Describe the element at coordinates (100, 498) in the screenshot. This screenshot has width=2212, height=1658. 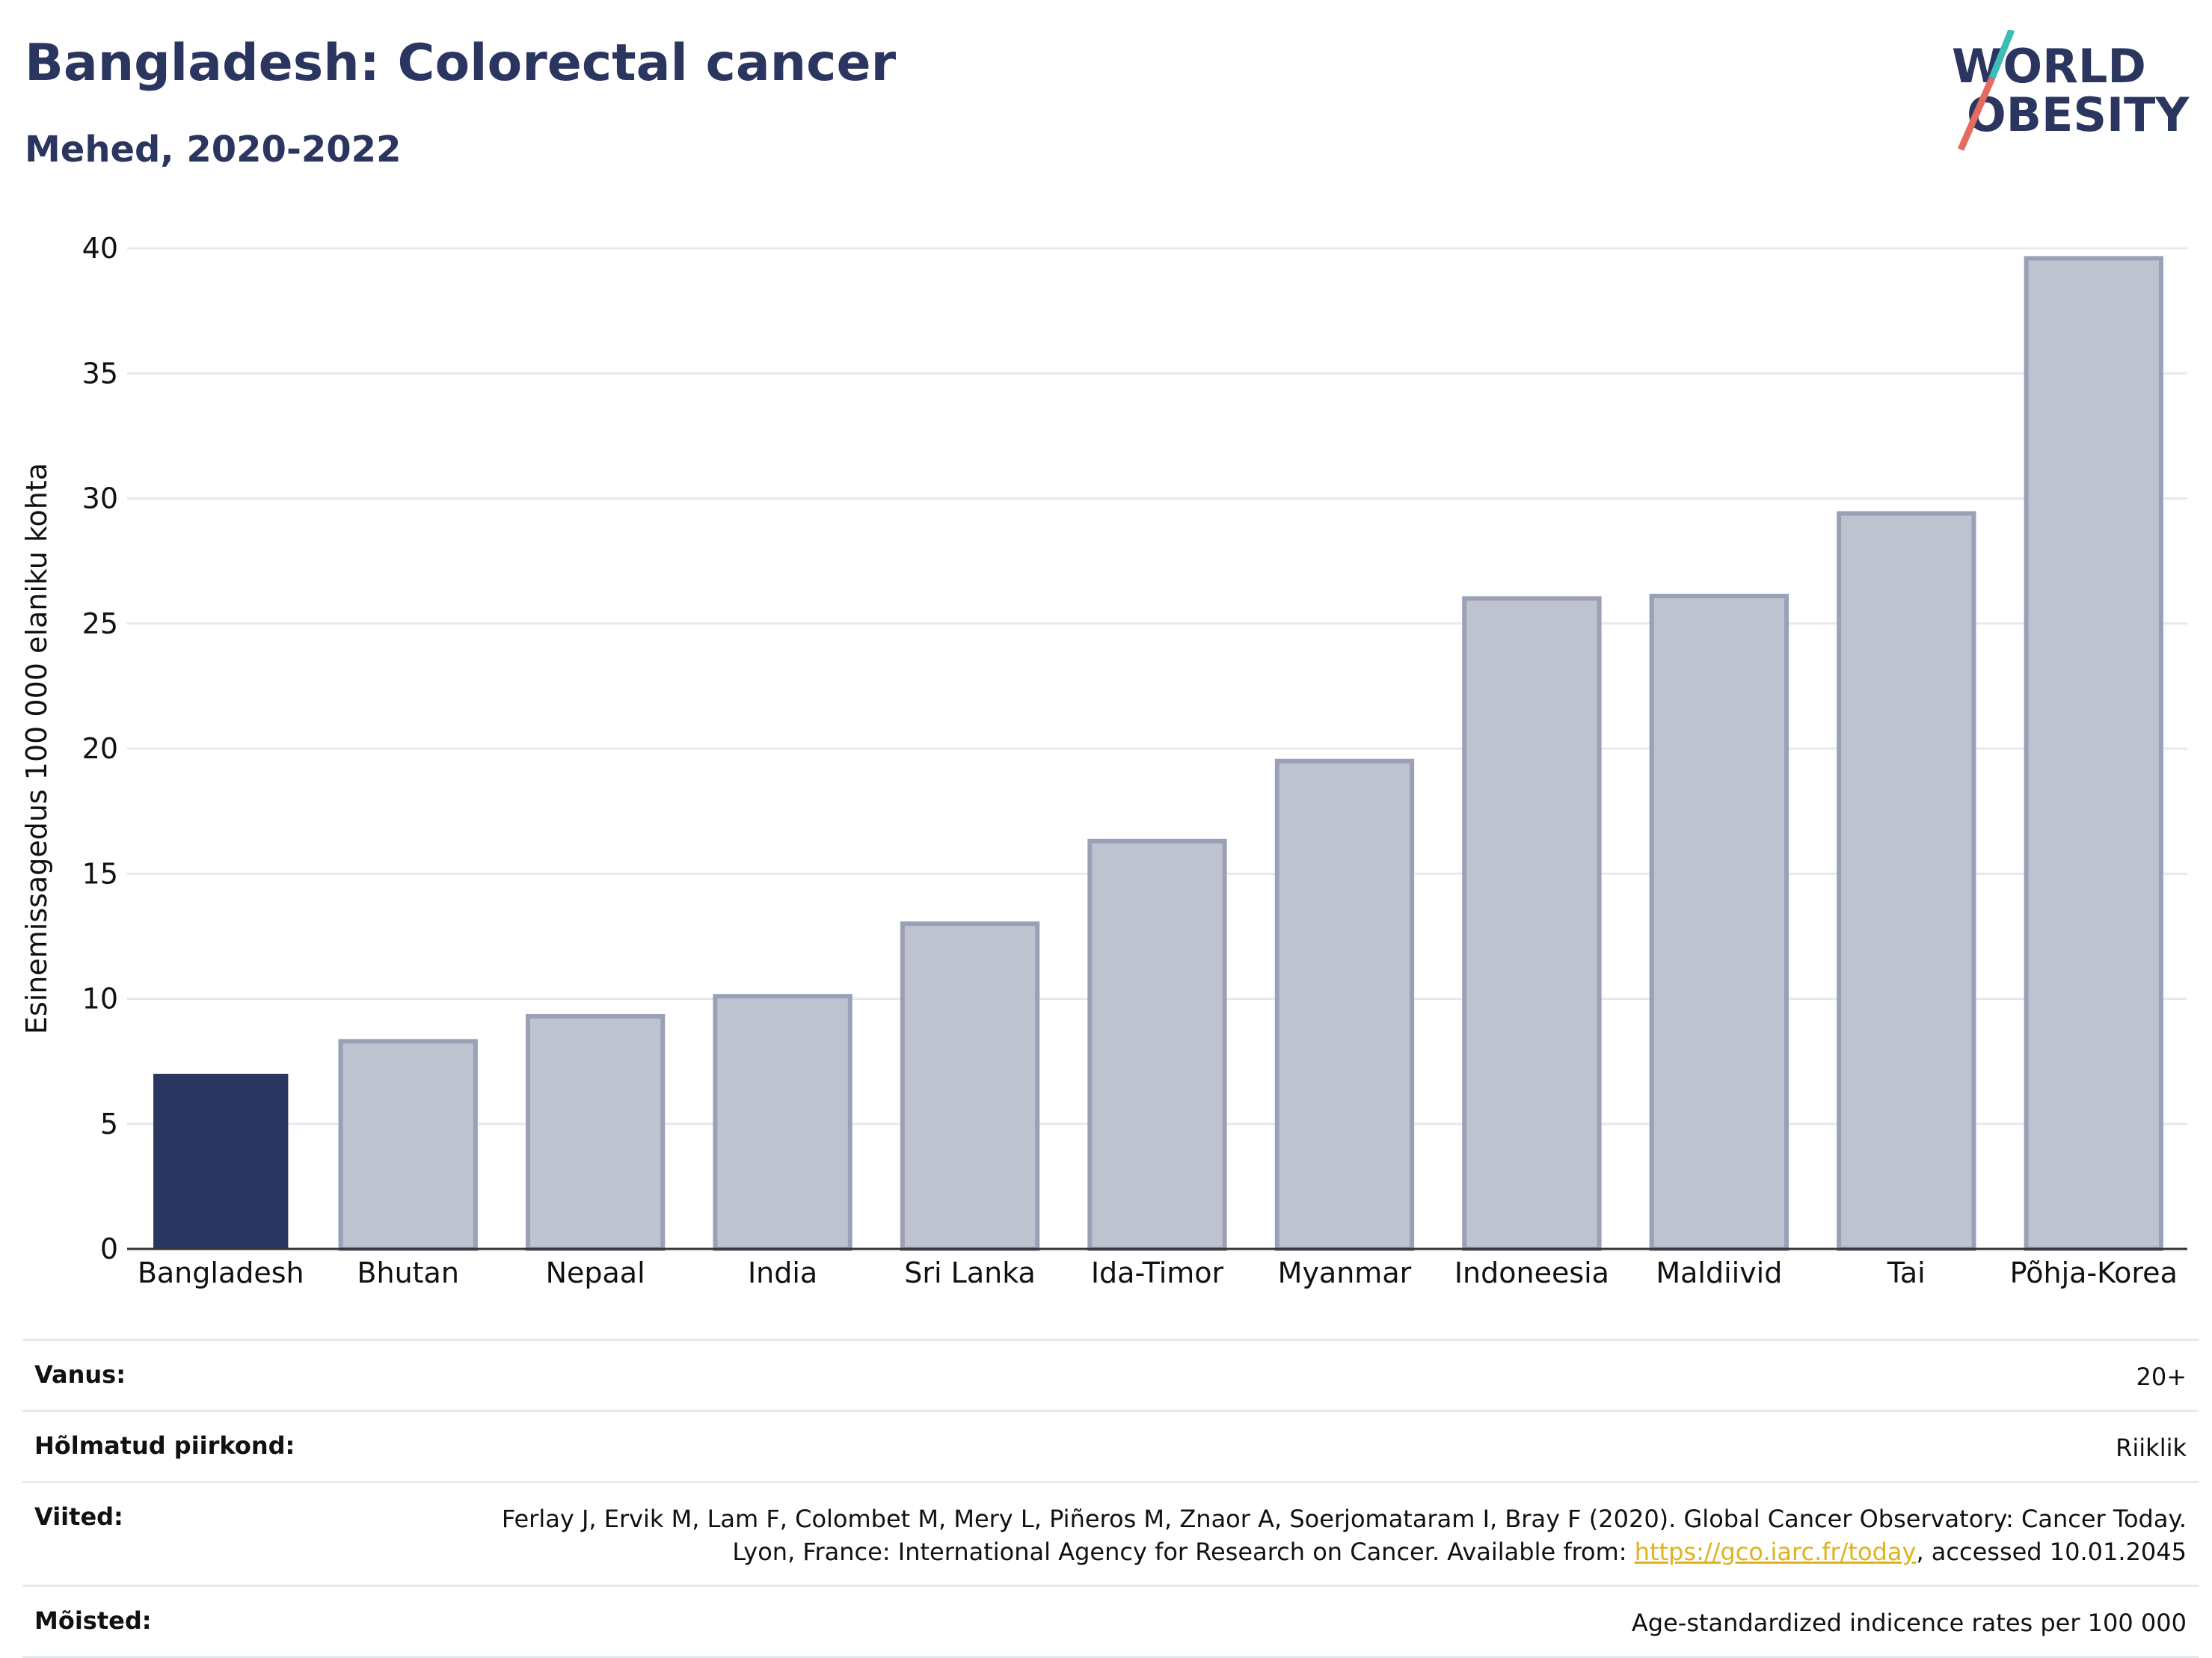
I see `y-tick-label: 30` at that location.